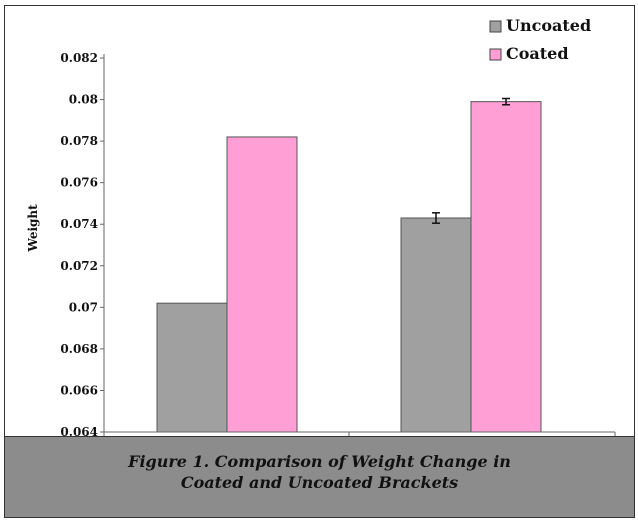  What do you see at coordinates (79, 266) in the screenshot?
I see `y-tick-label: 0.072` at bounding box center [79, 266].